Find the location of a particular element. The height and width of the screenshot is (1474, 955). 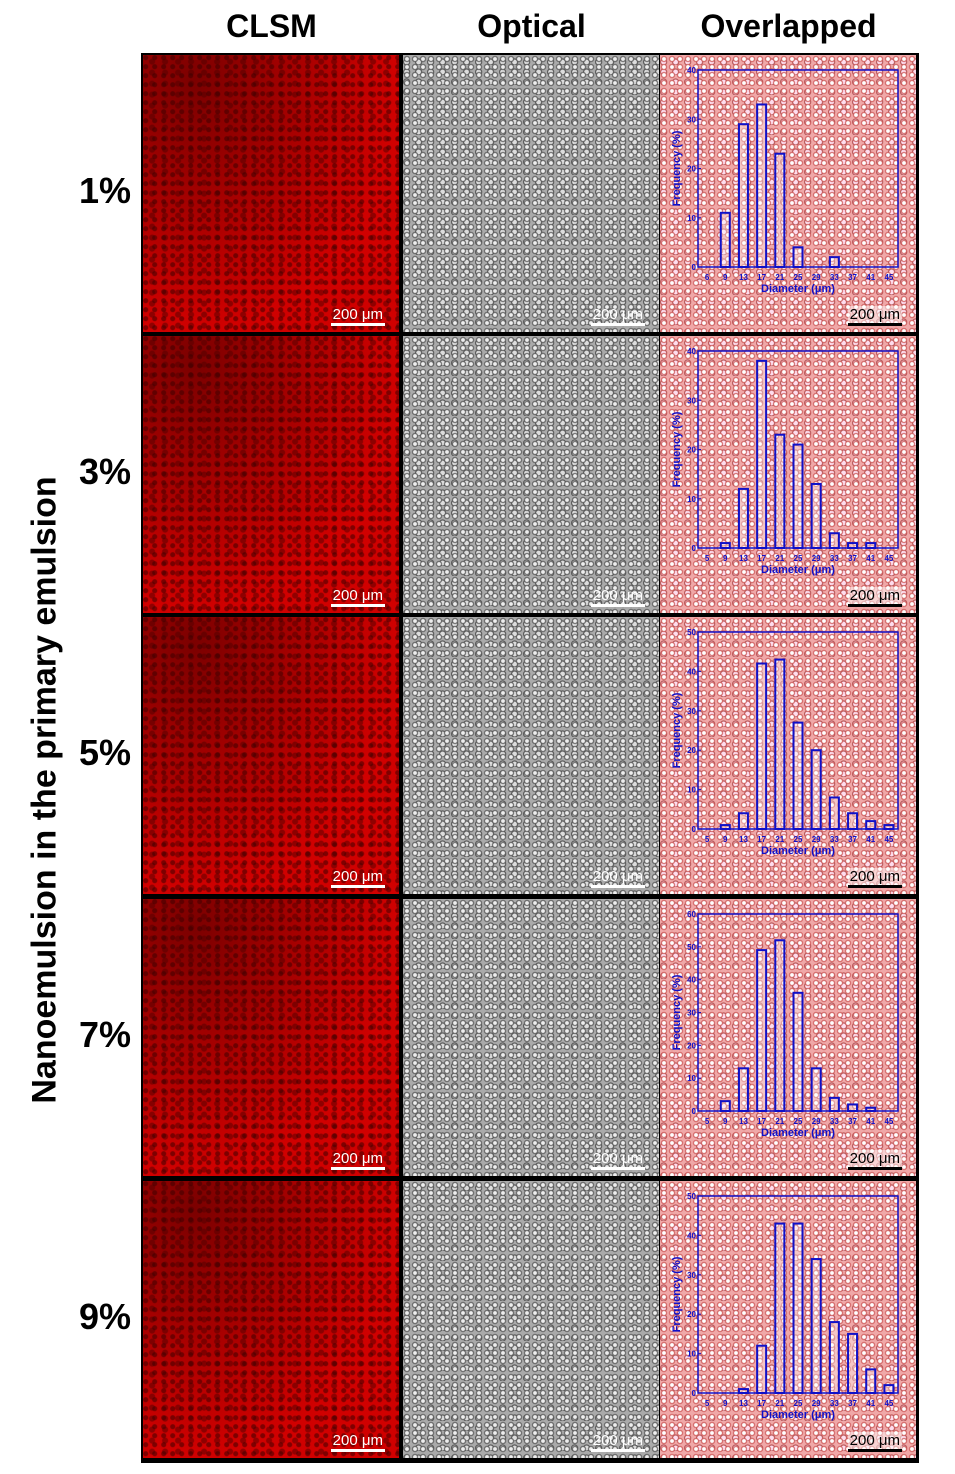

x-tick-label: 6 is located at coordinates (707, 277).